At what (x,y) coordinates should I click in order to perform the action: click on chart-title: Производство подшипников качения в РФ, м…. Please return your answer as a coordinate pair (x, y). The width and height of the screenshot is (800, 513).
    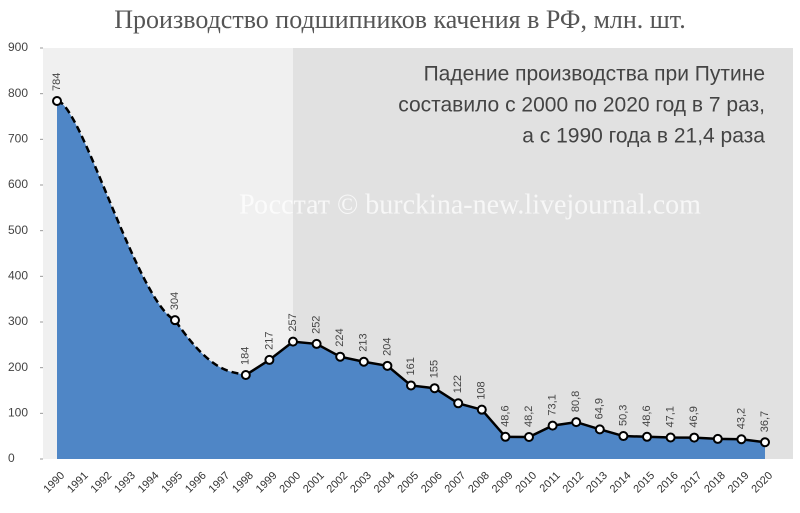
    Looking at the image, I should click on (399, 19).